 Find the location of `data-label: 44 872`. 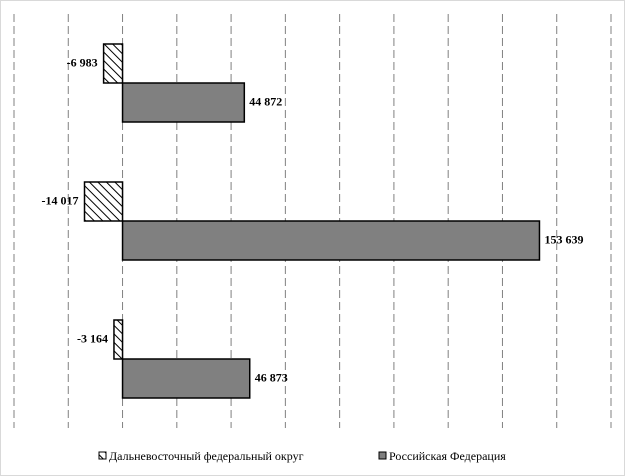

data-label: 44 872 is located at coordinates (265, 101).